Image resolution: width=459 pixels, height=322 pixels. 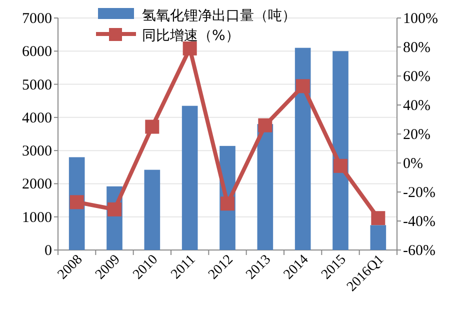 I want to click on y-tick-label: 5000, so click(x=37, y=85).